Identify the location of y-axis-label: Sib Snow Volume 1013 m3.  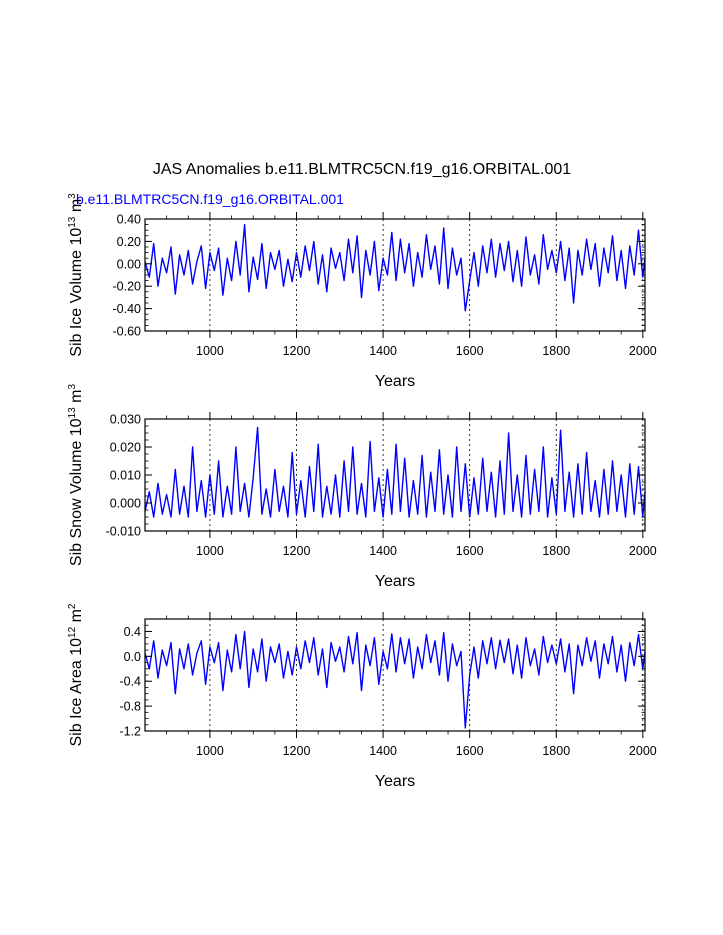
(76, 475).